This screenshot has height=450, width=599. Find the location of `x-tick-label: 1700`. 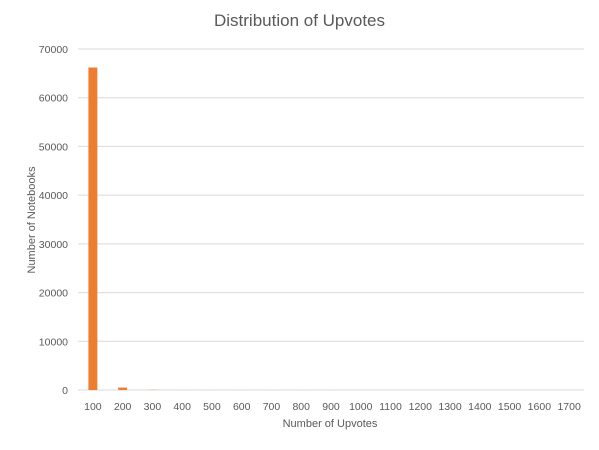

x-tick-label: 1700 is located at coordinates (569, 407).